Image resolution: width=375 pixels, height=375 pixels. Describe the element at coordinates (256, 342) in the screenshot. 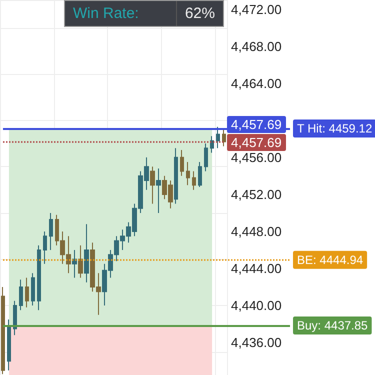

I see `y-tick-label: 4,436.00` at that location.